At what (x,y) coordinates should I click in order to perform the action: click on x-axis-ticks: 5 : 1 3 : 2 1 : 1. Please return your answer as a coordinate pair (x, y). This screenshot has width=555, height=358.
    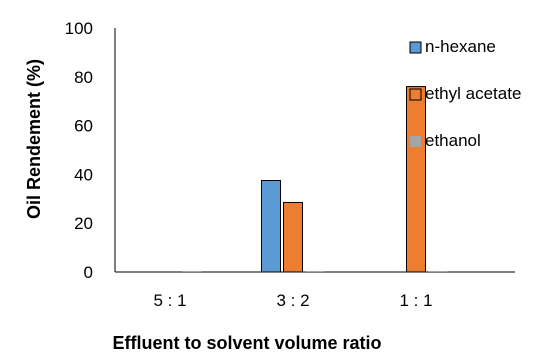
    Looking at the image, I should click on (292, 300).